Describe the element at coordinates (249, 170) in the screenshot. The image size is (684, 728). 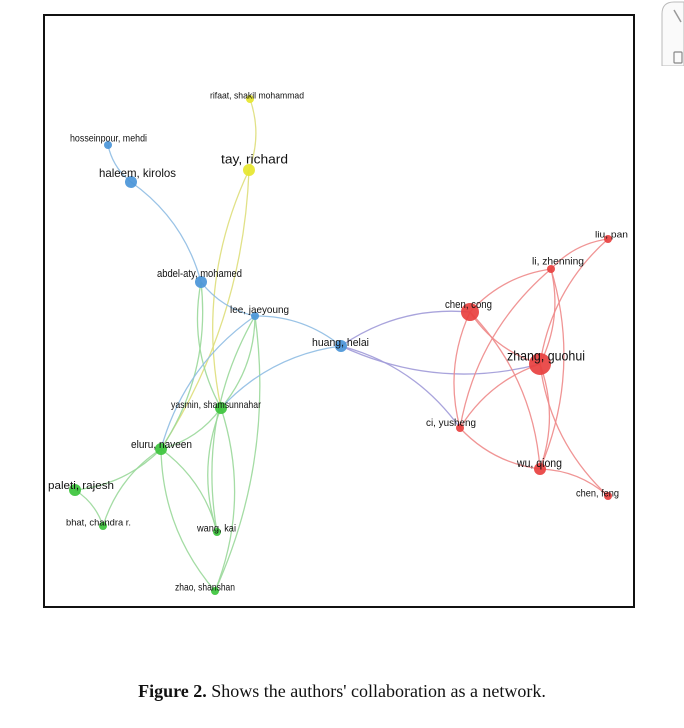
I see `node-tay` at that location.